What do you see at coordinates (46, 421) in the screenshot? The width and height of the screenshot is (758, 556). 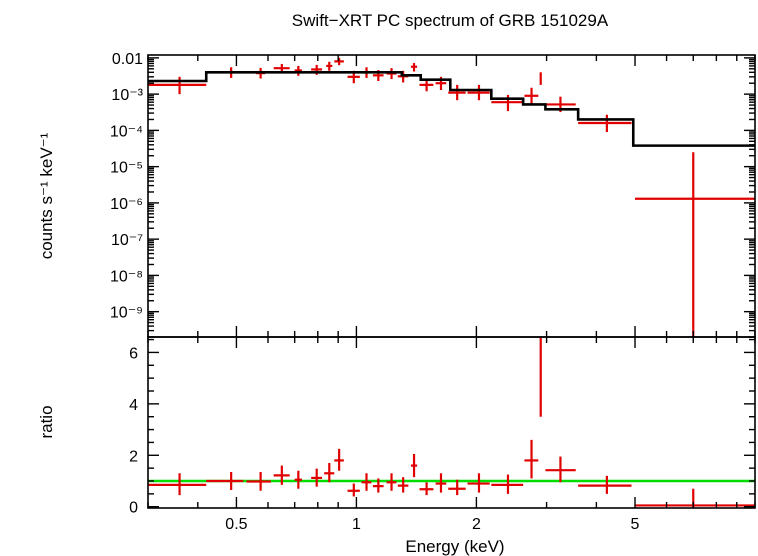 I see `ratio-y-axis-label: ratio` at bounding box center [46, 421].